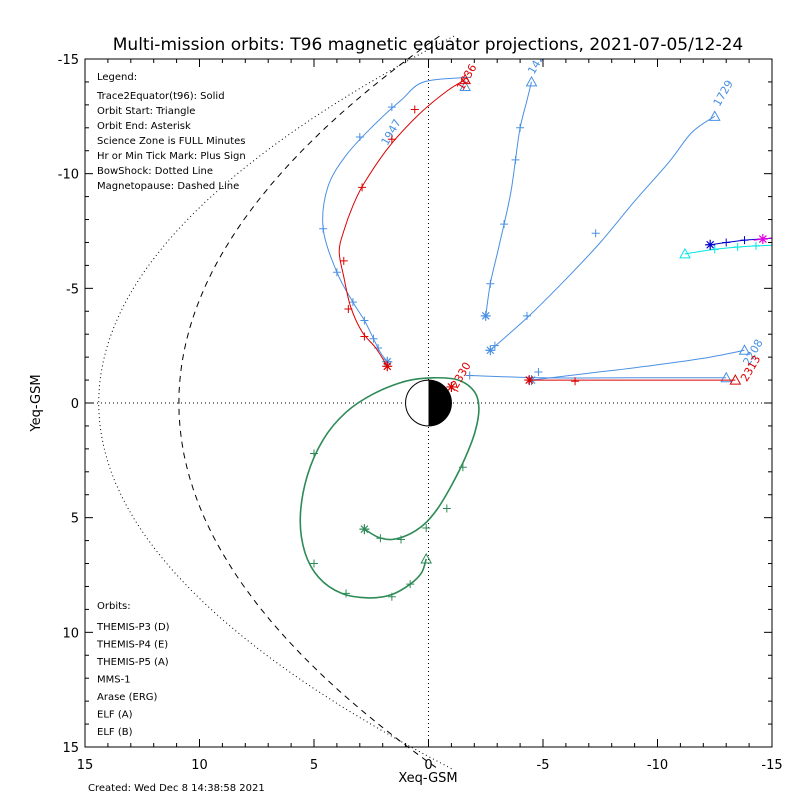 The image size is (800, 800). I want to click on legend-line: BowShock: Dotted Line, so click(155, 171).